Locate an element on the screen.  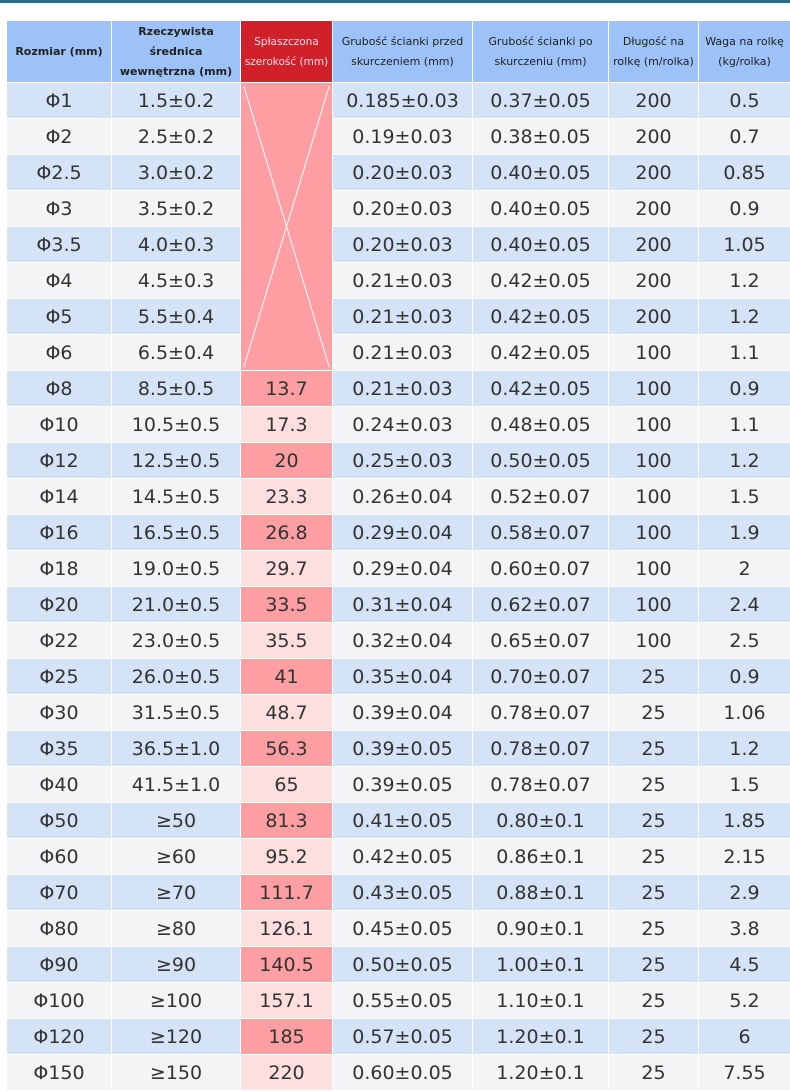
cell-wall-before: 0.60±0.05 is located at coordinates (402, 1072).